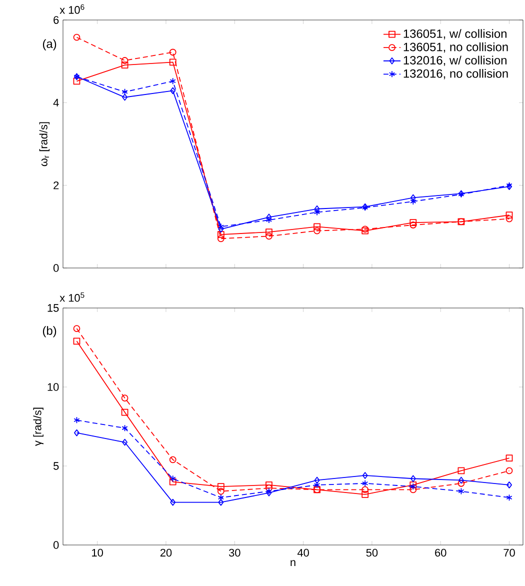 The width and height of the screenshot is (525, 586). What do you see at coordinates (293, 563) in the screenshot?
I see `x-axis-title: n` at bounding box center [293, 563].